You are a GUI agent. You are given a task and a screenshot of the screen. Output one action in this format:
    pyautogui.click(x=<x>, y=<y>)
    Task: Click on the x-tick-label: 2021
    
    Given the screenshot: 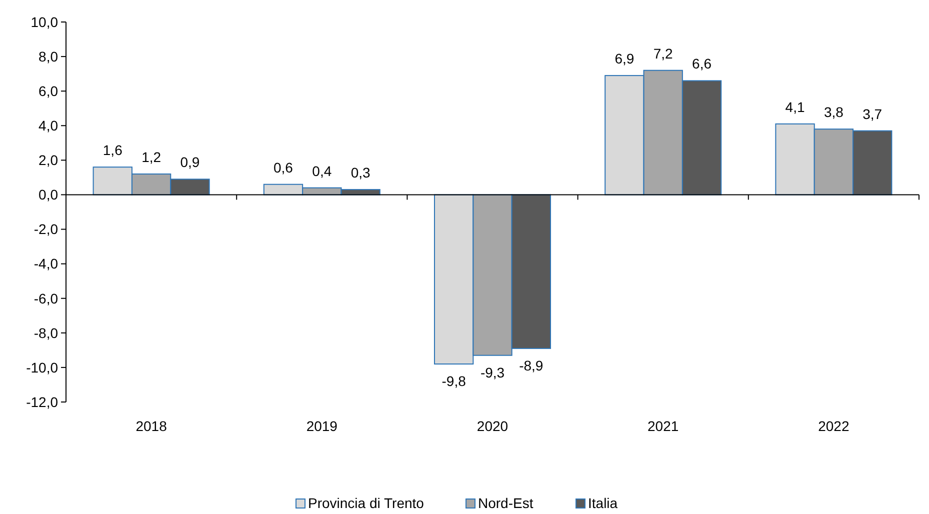 What is the action you would take?
    pyautogui.click(x=663, y=426)
    